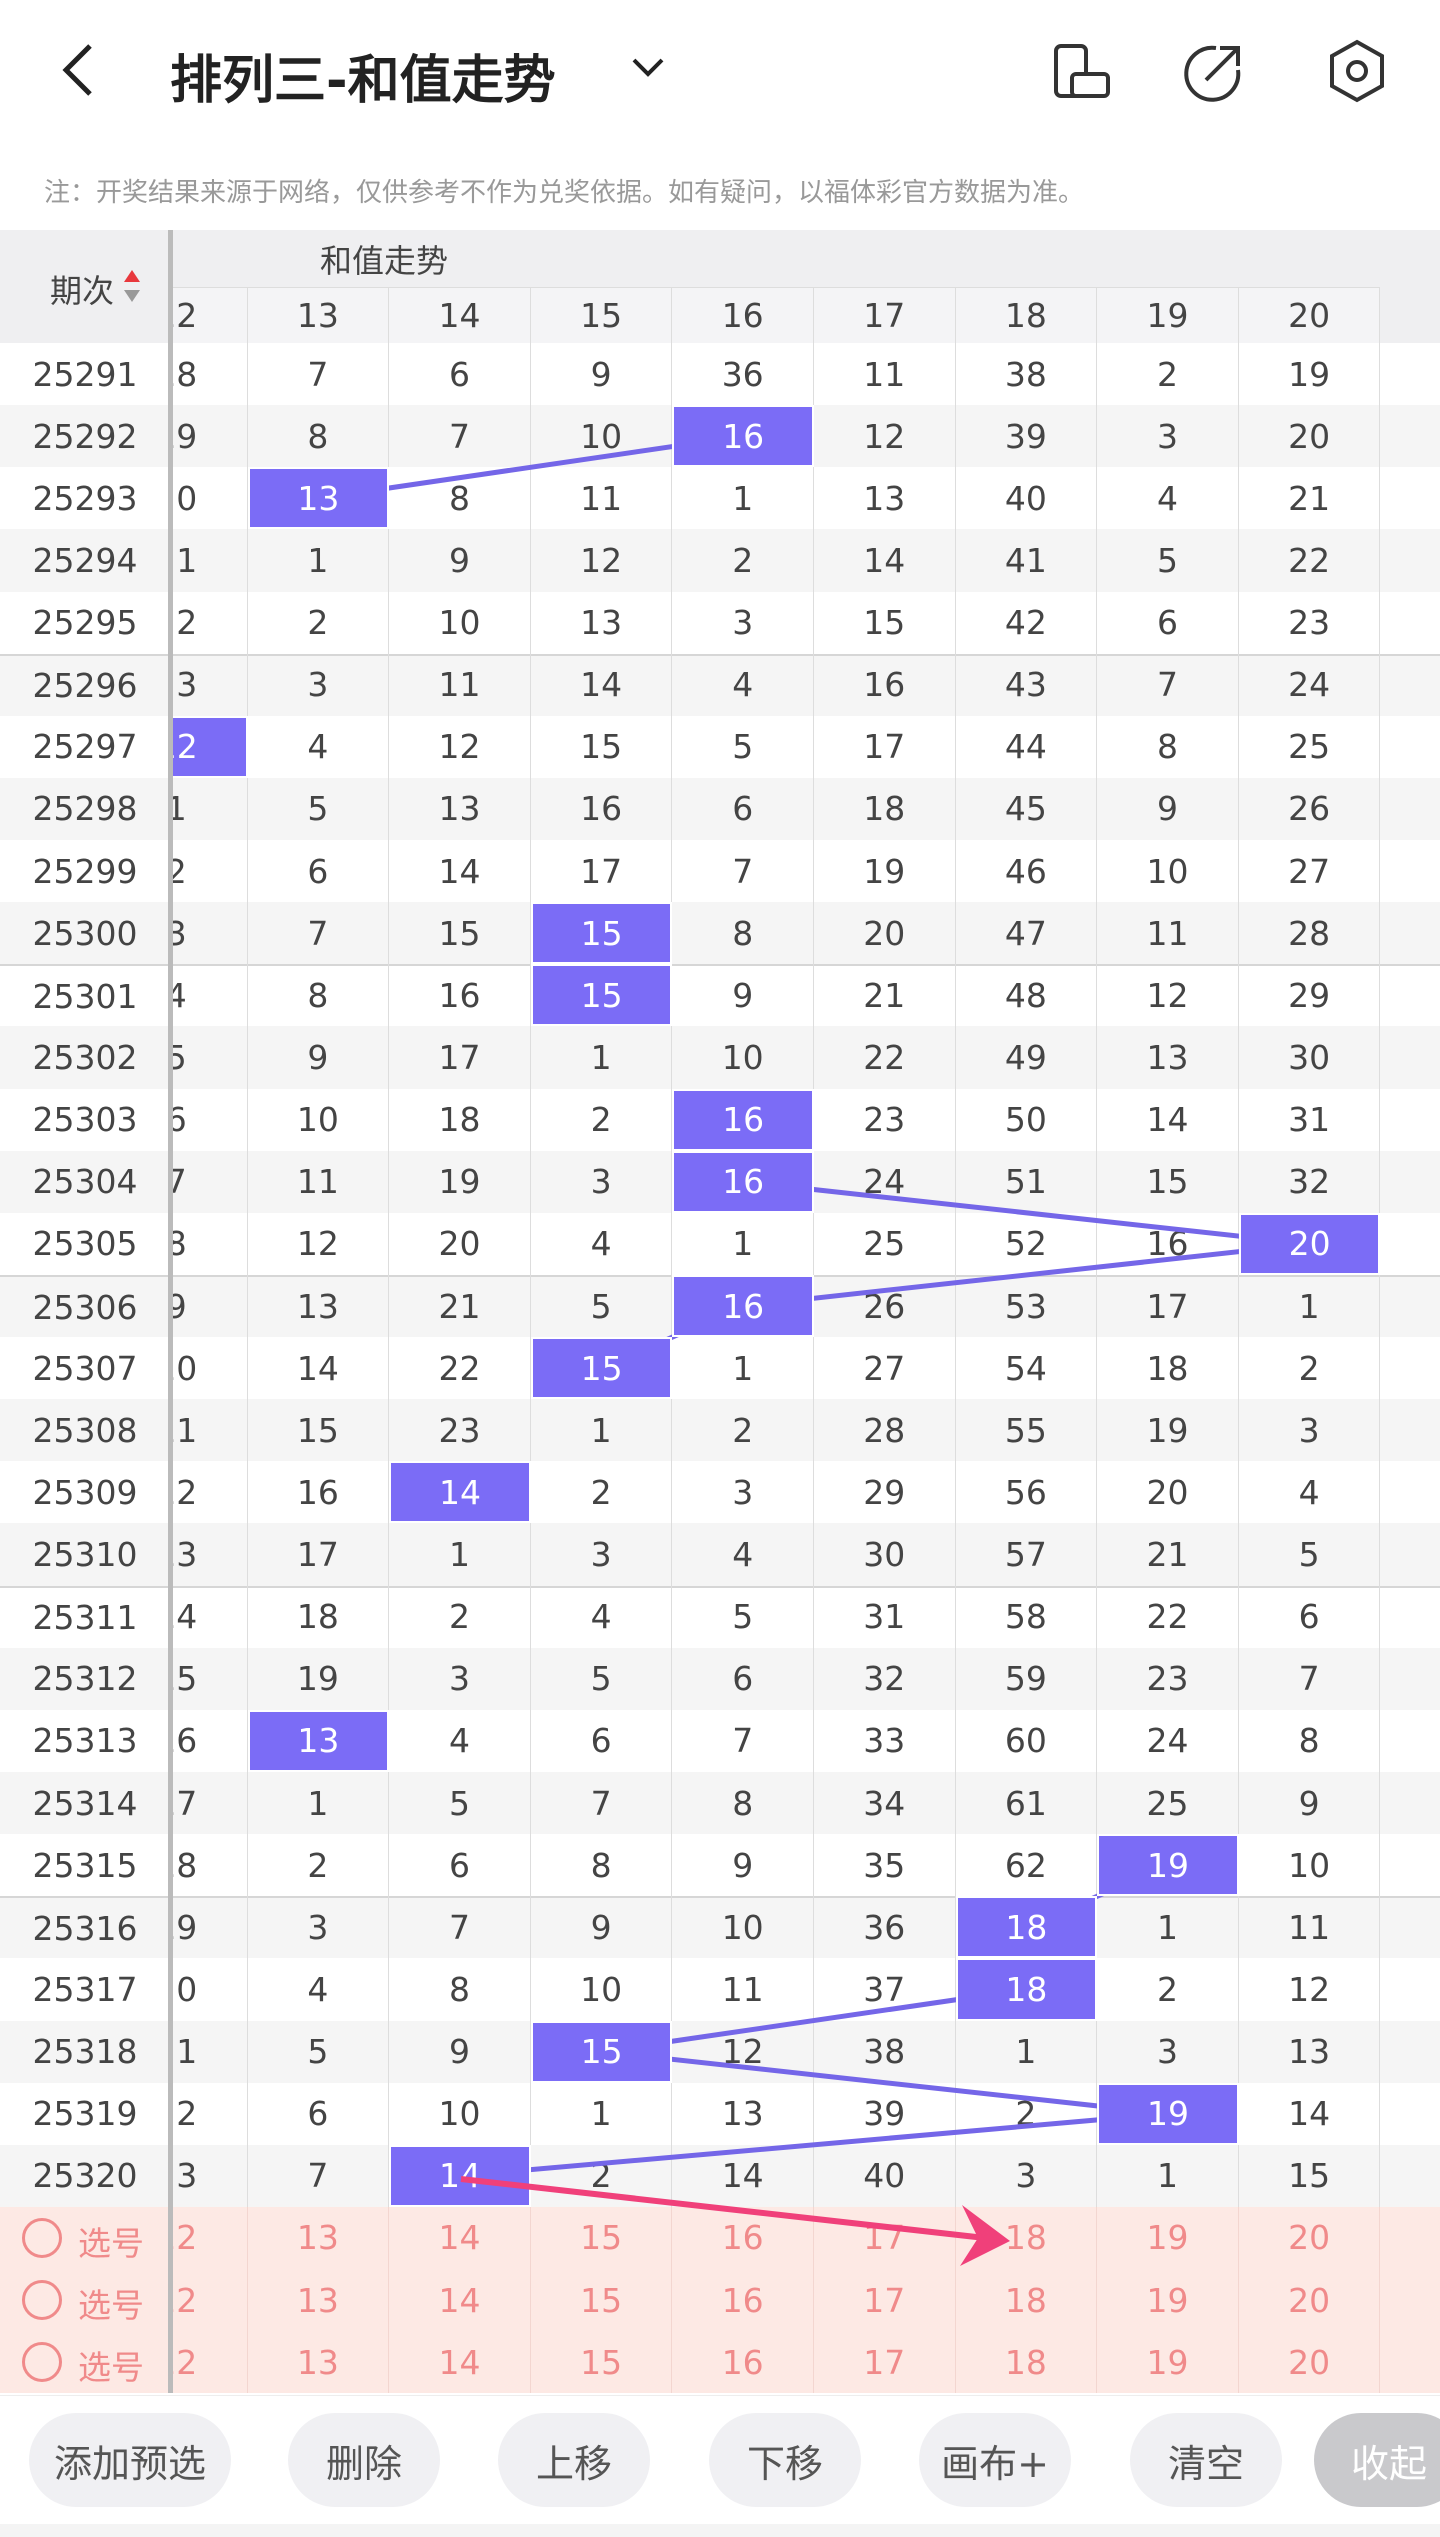  I want to click on issue-label: 25306, so click(85, 1306).